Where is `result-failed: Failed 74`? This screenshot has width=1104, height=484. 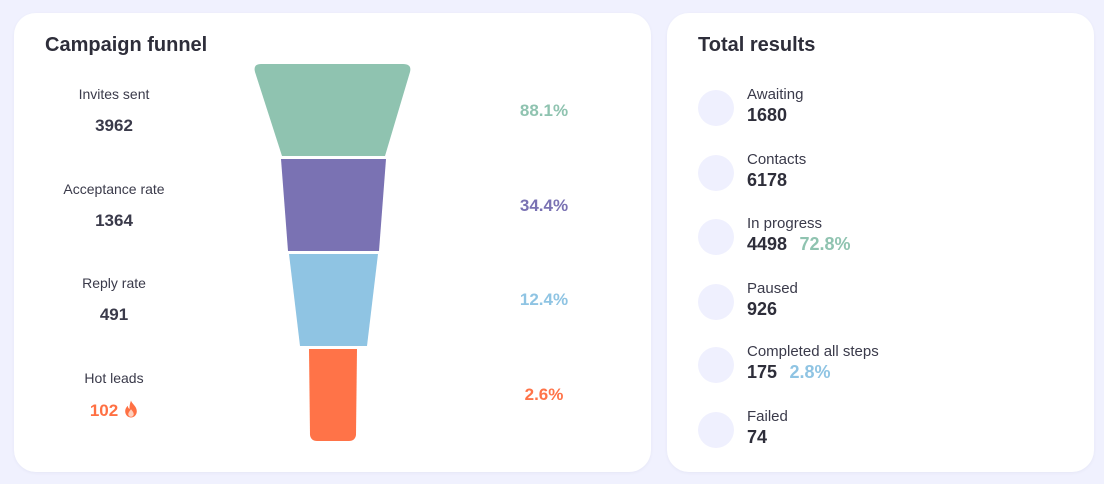 result-failed: Failed 74 is located at coordinates (888, 431).